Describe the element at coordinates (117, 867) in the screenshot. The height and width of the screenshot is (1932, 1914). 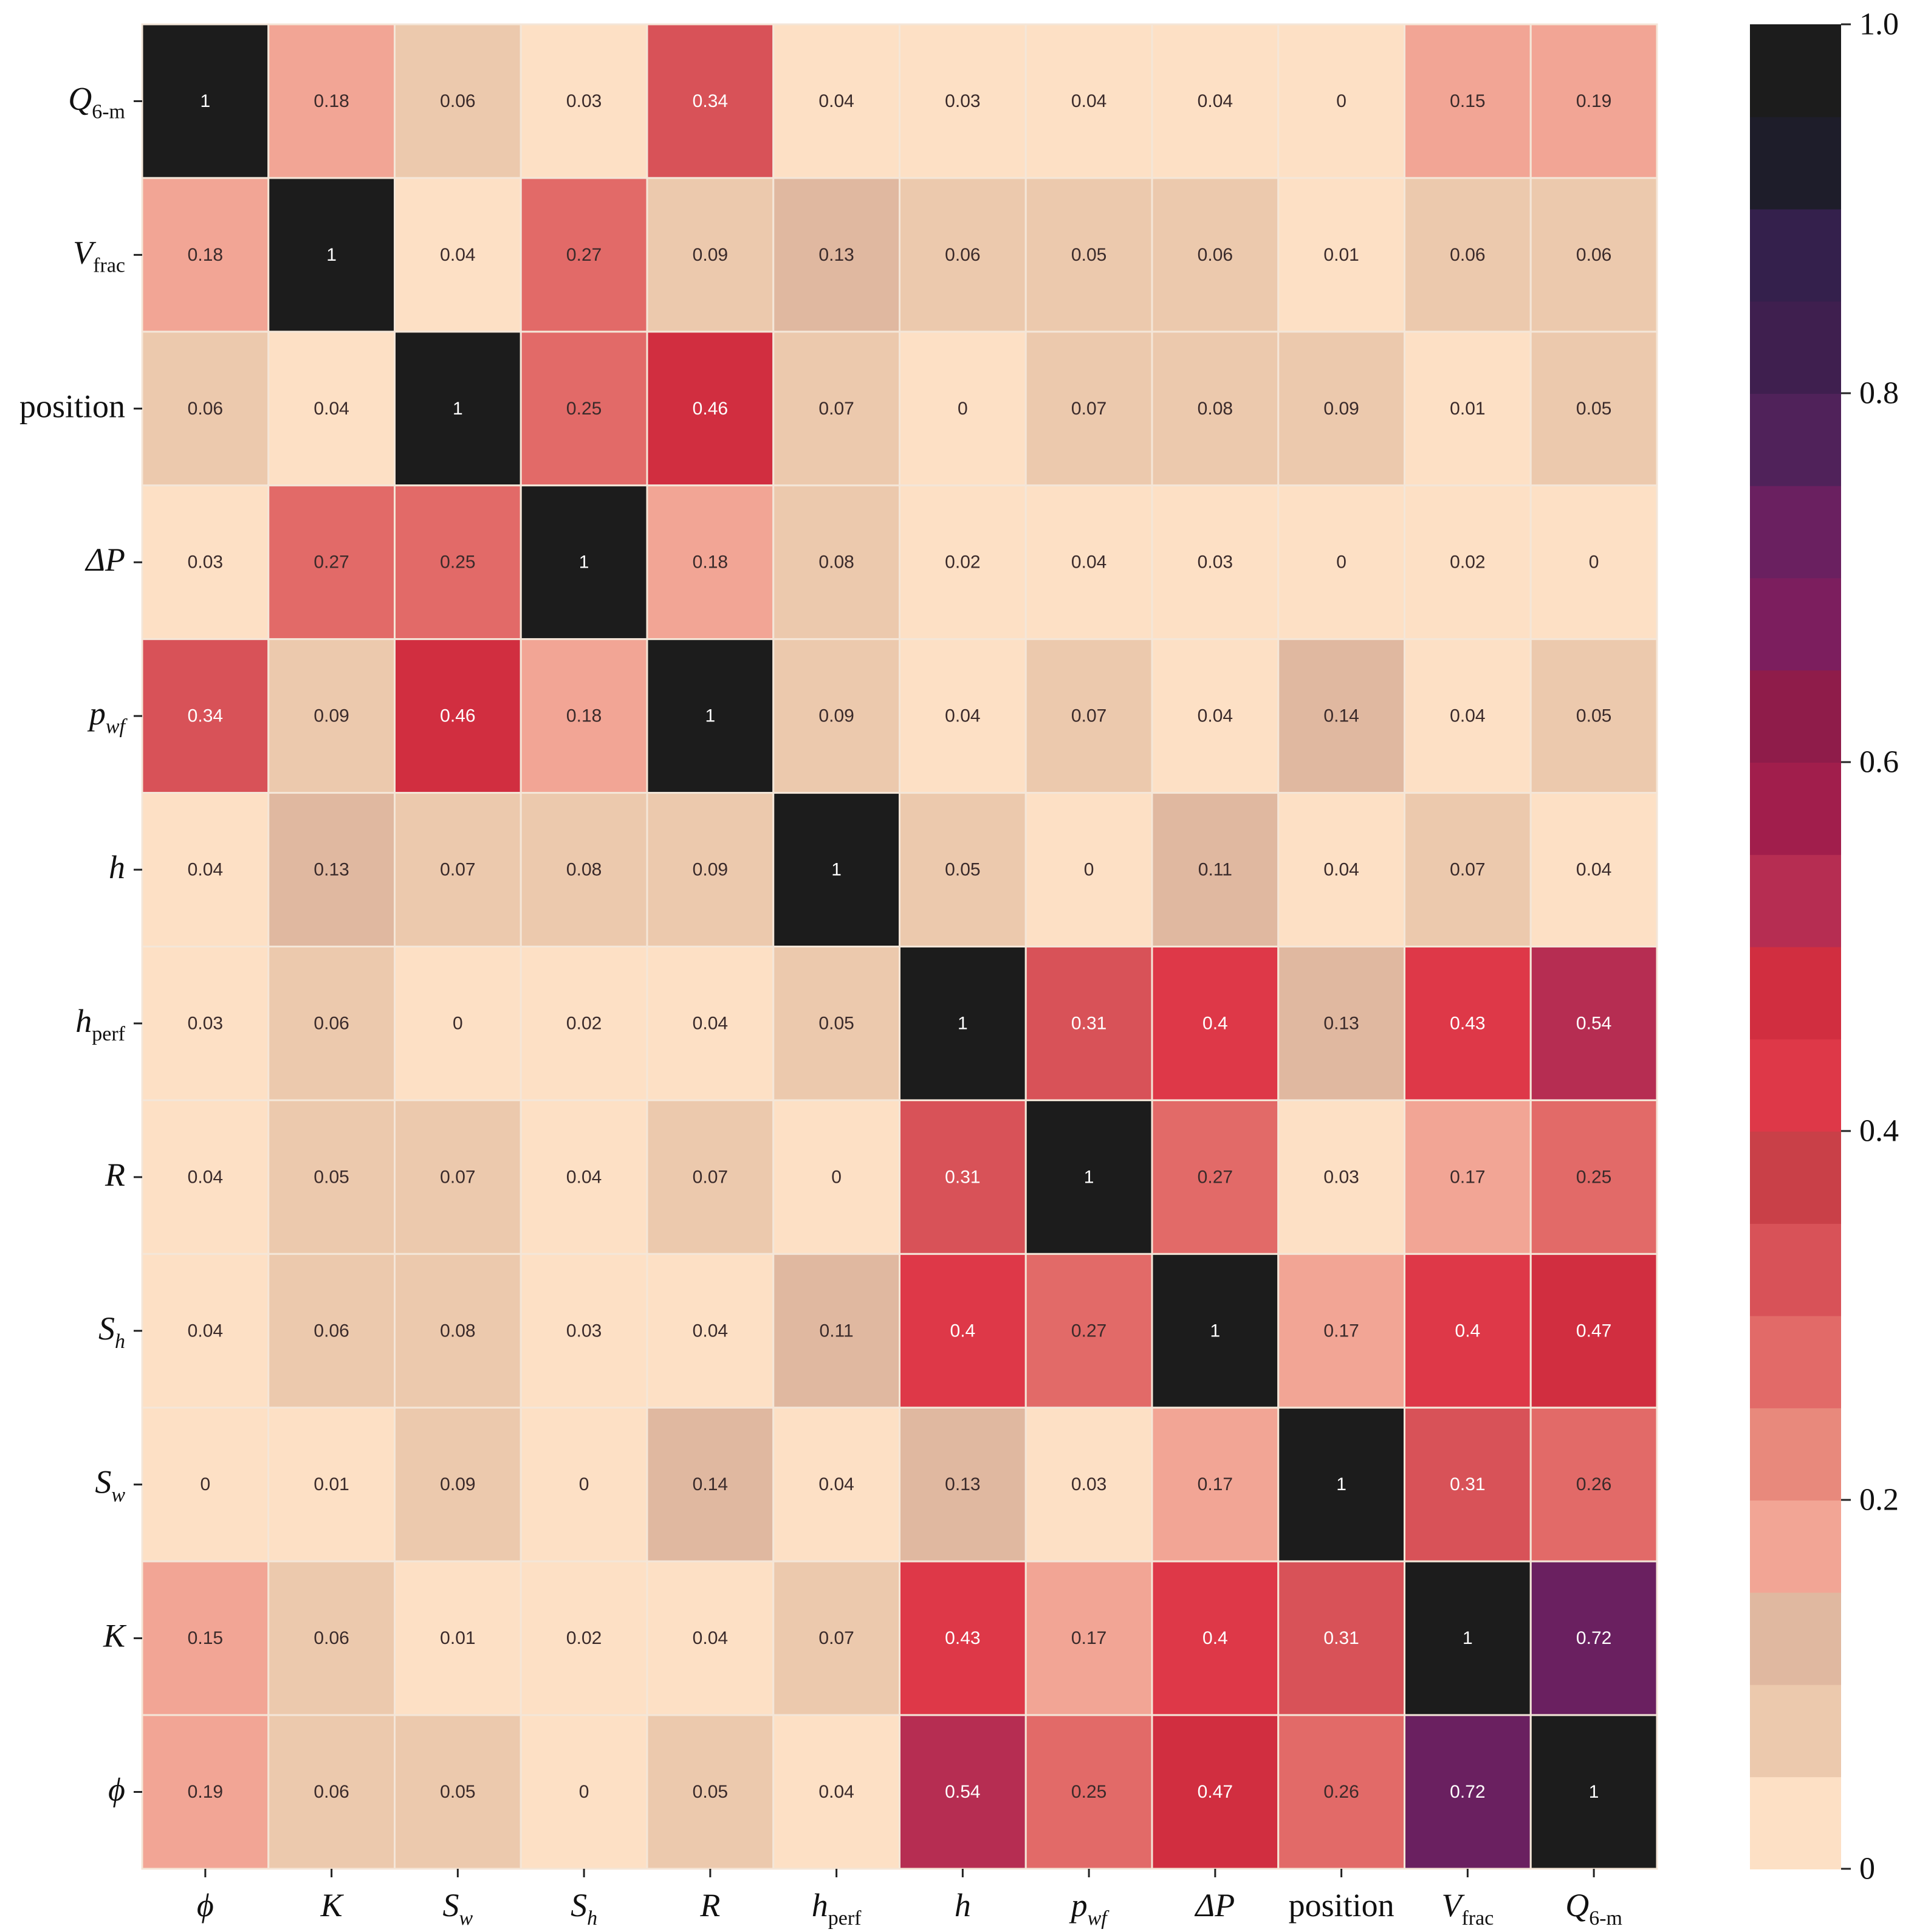
I see `tick-label-main: h` at that location.